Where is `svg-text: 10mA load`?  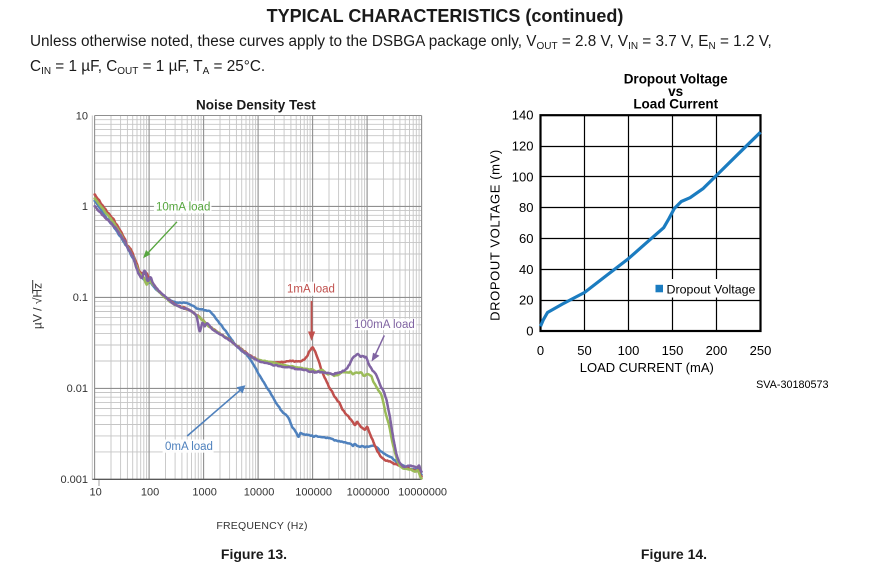 svg-text: 10mA load is located at coordinates (183, 208).